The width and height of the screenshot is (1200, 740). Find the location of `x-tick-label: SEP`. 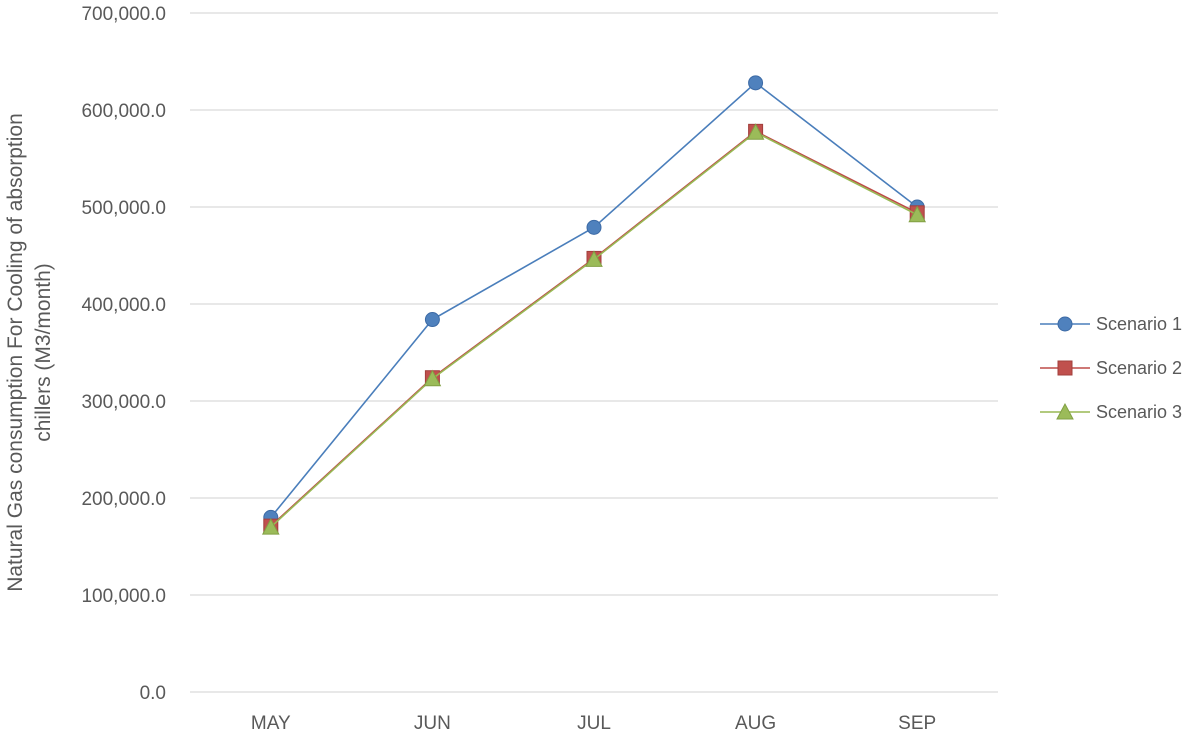

x-tick-label: SEP is located at coordinates (917, 723).